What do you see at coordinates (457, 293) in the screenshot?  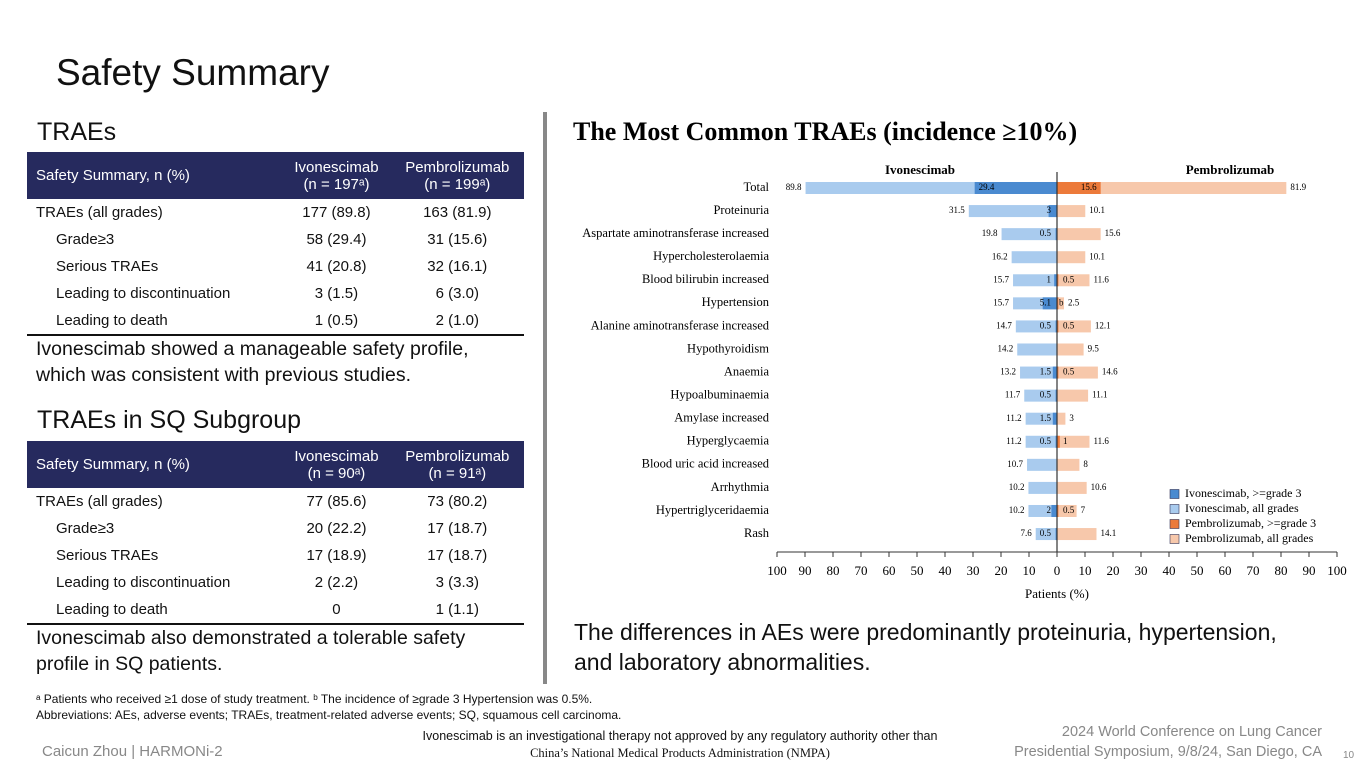 I see `table-cell: 6 (3.0)` at bounding box center [457, 293].